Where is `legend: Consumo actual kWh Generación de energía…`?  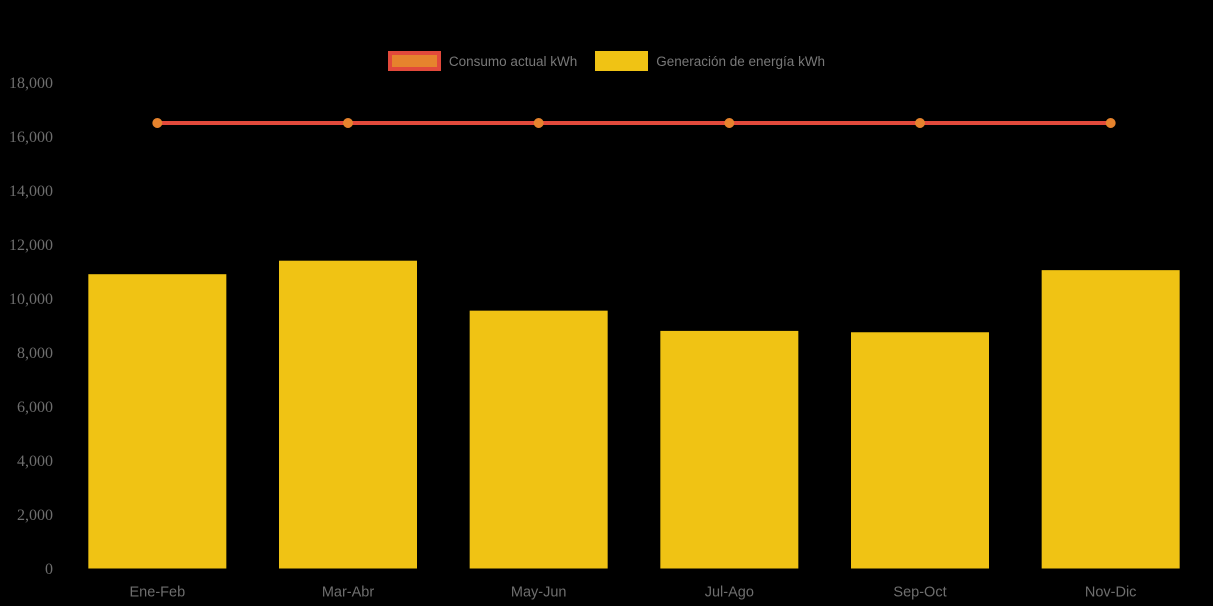 legend: Consumo actual kWh Generación de energía… is located at coordinates (606, 61).